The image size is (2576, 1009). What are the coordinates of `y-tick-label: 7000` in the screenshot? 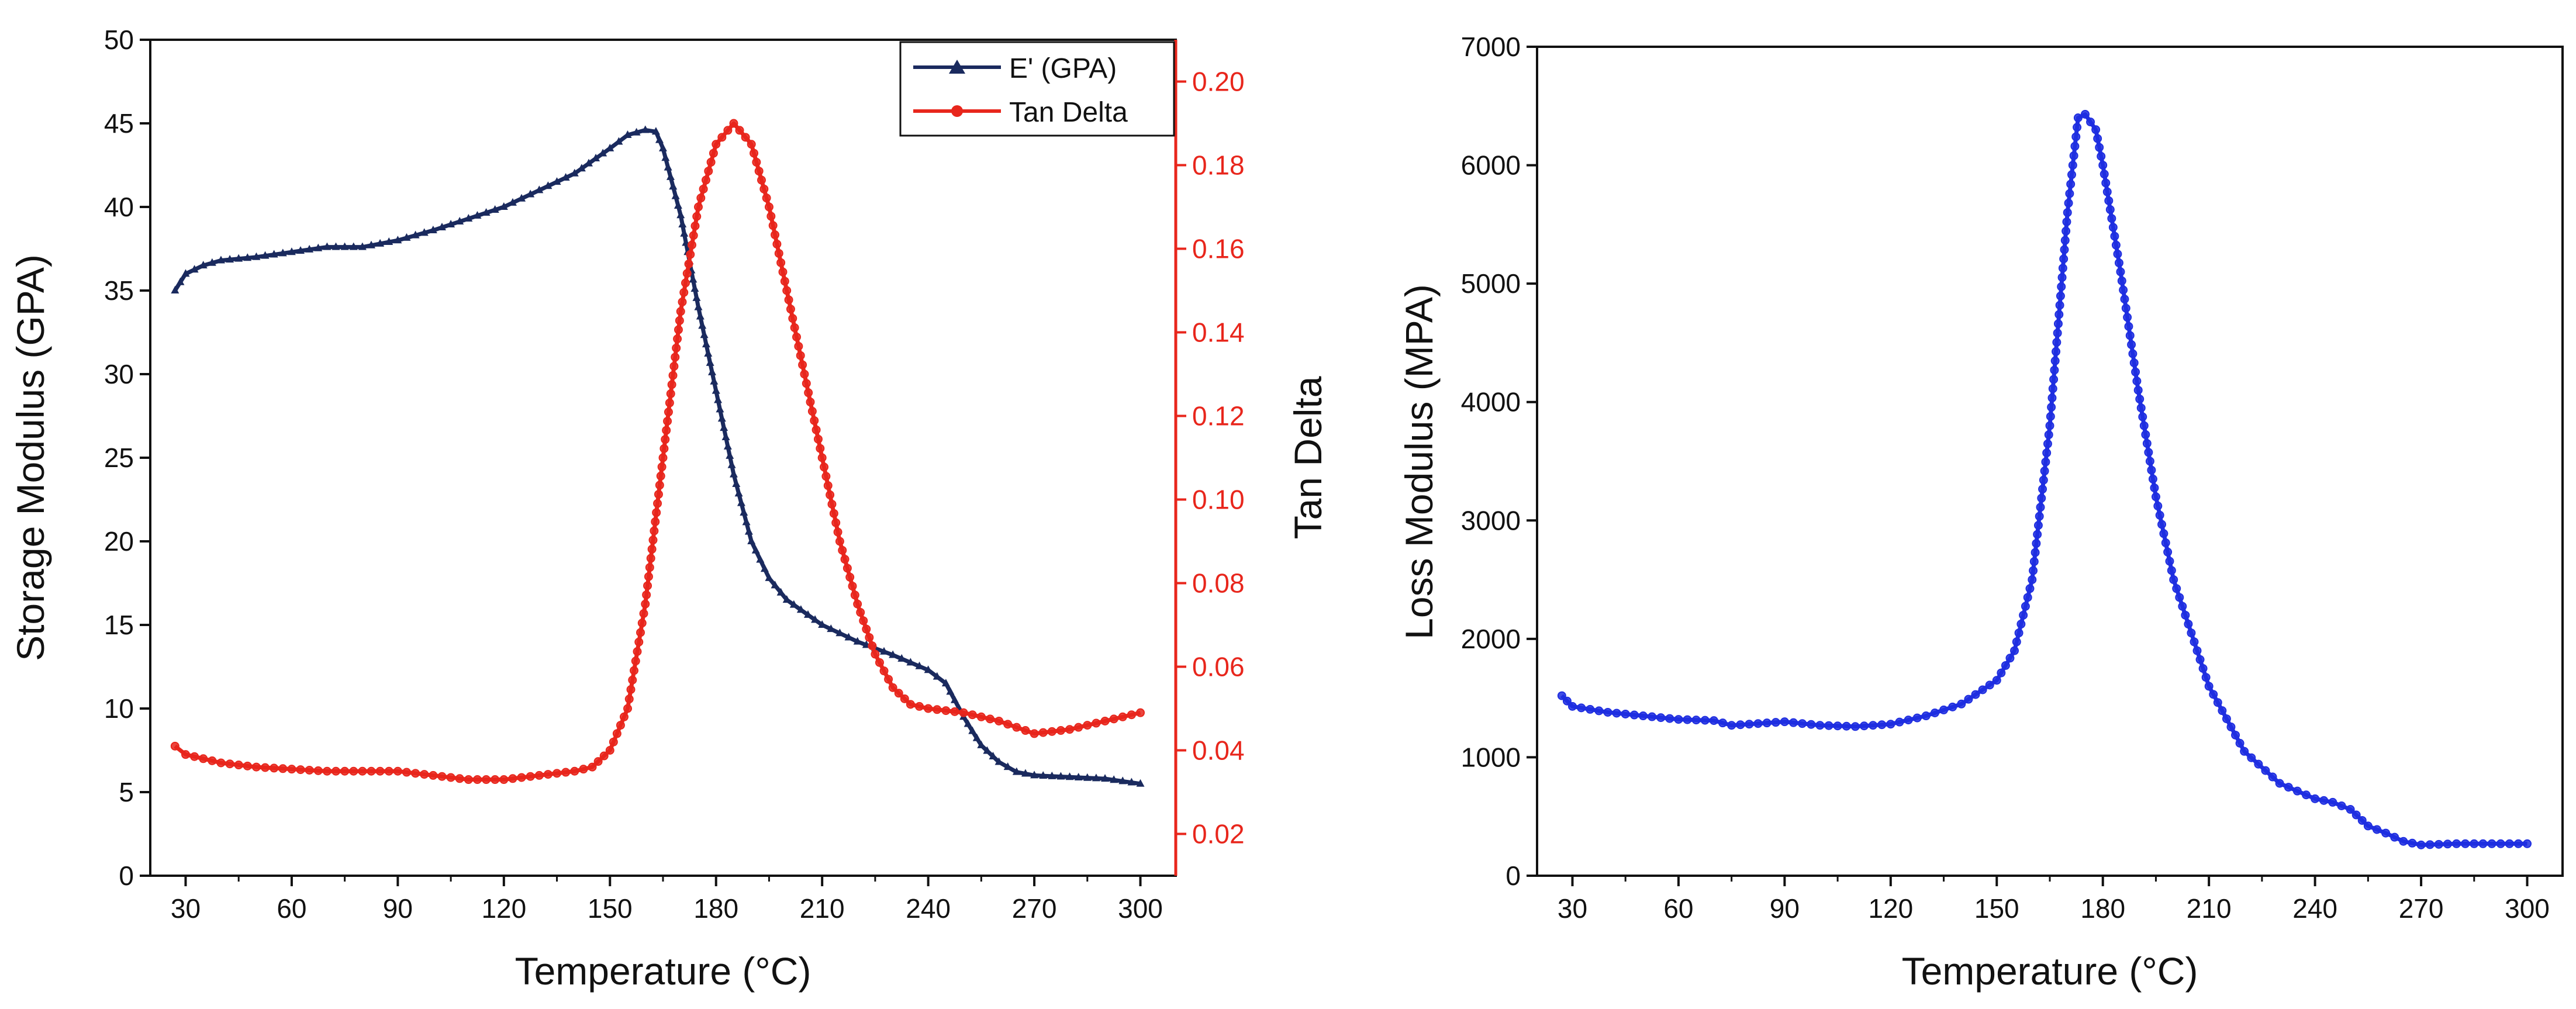 It's located at (1491, 47).